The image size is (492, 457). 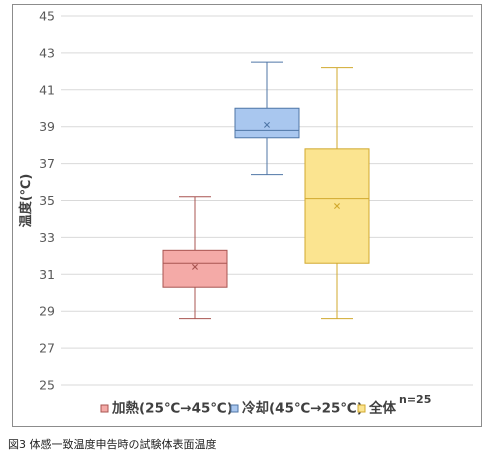 I want to click on y-tick-label: 43, so click(x=47, y=52).